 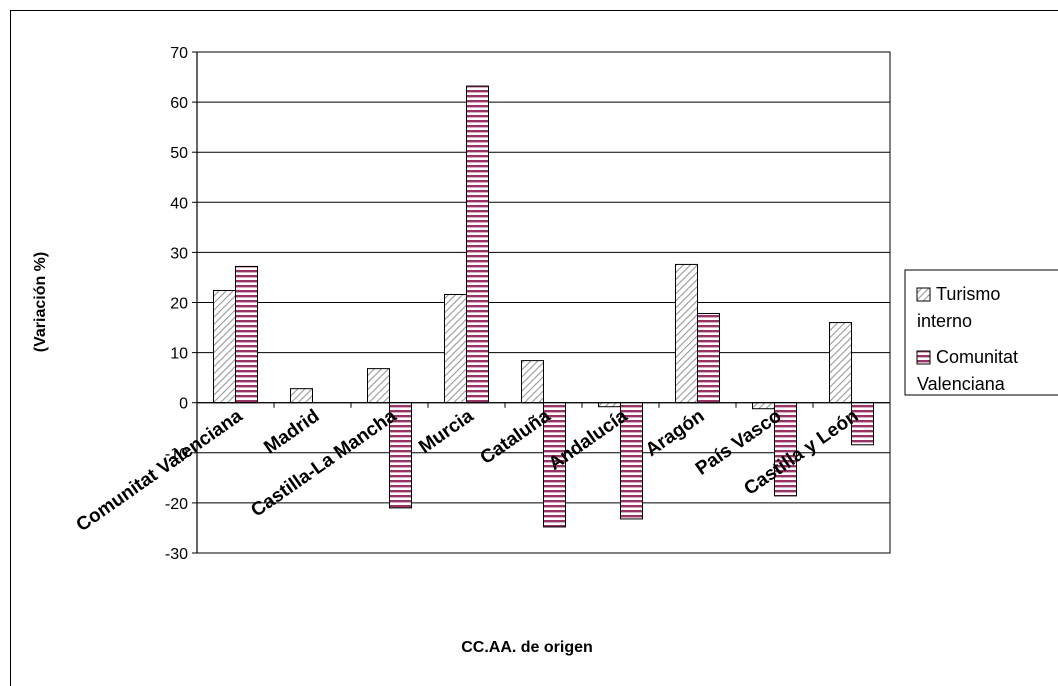 I want to click on y-tick-label: 60, so click(x=179, y=103).